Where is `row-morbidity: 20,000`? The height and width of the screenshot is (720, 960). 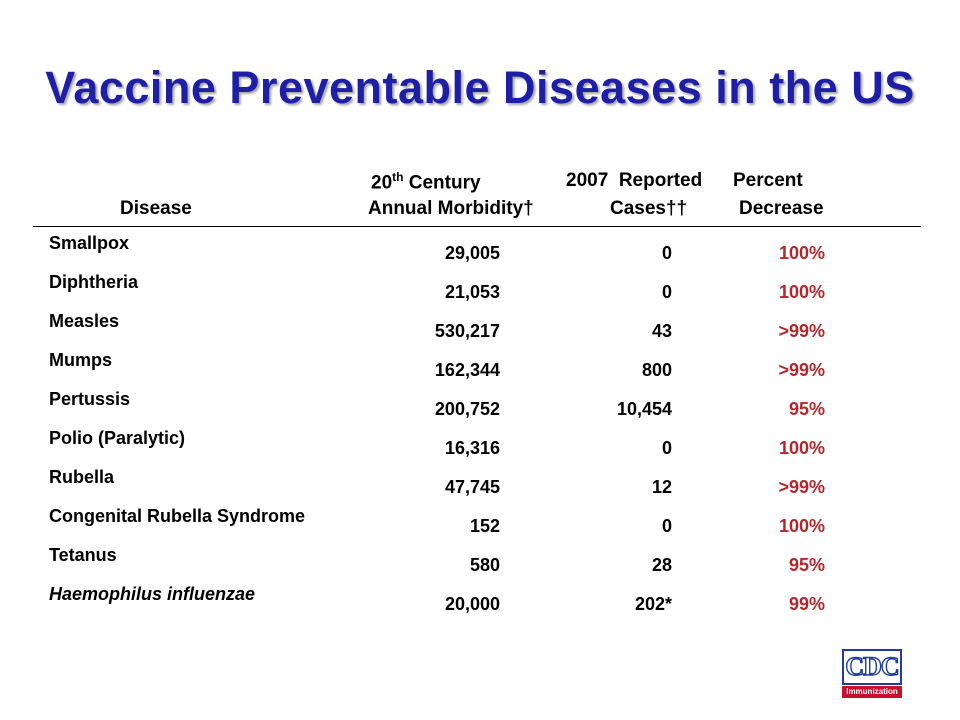 row-morbidity: 20,000 is located at coordinates (472, 604).